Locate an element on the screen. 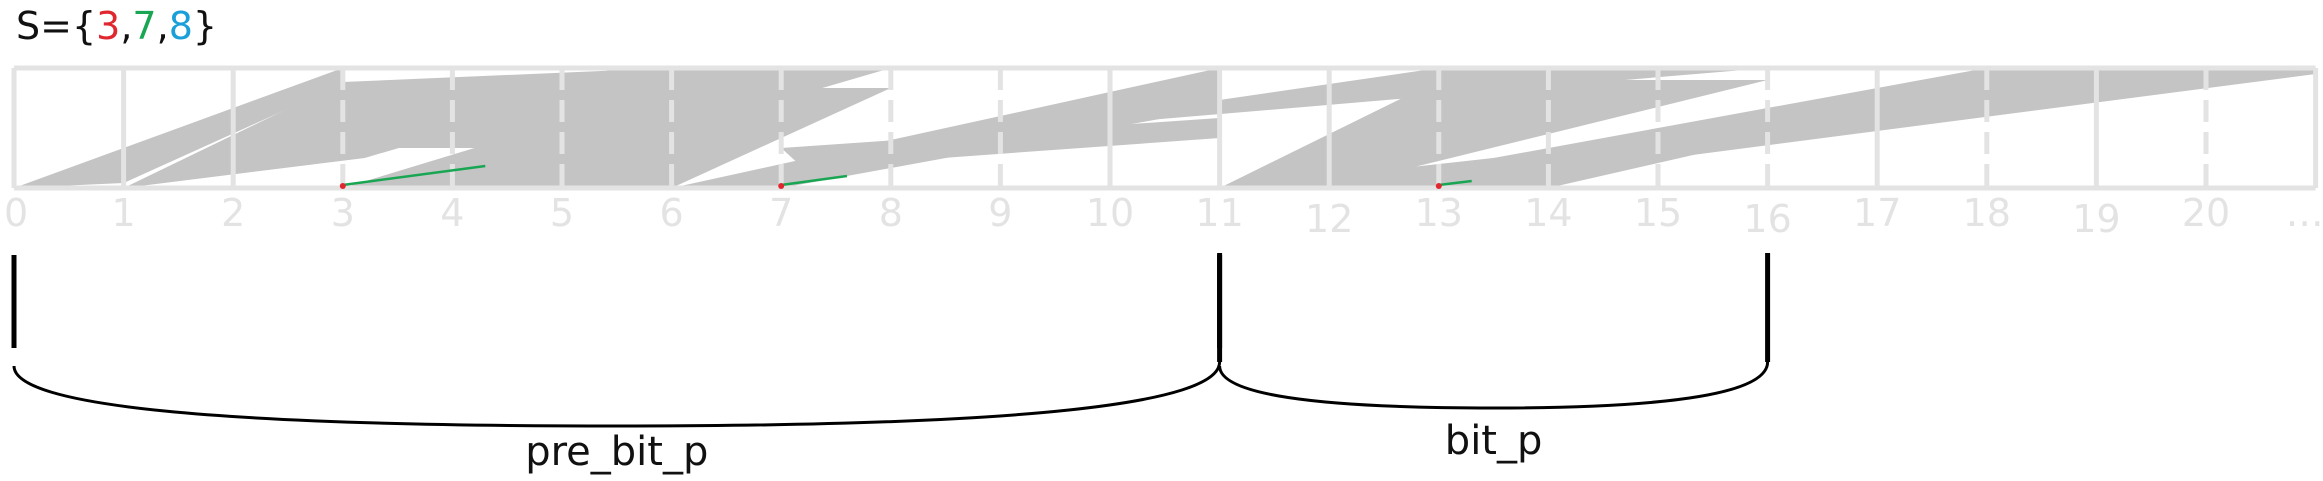 This screenshot has height=481, width=2323. tick-label-18: 18 is located at coordinates (1987, 213).